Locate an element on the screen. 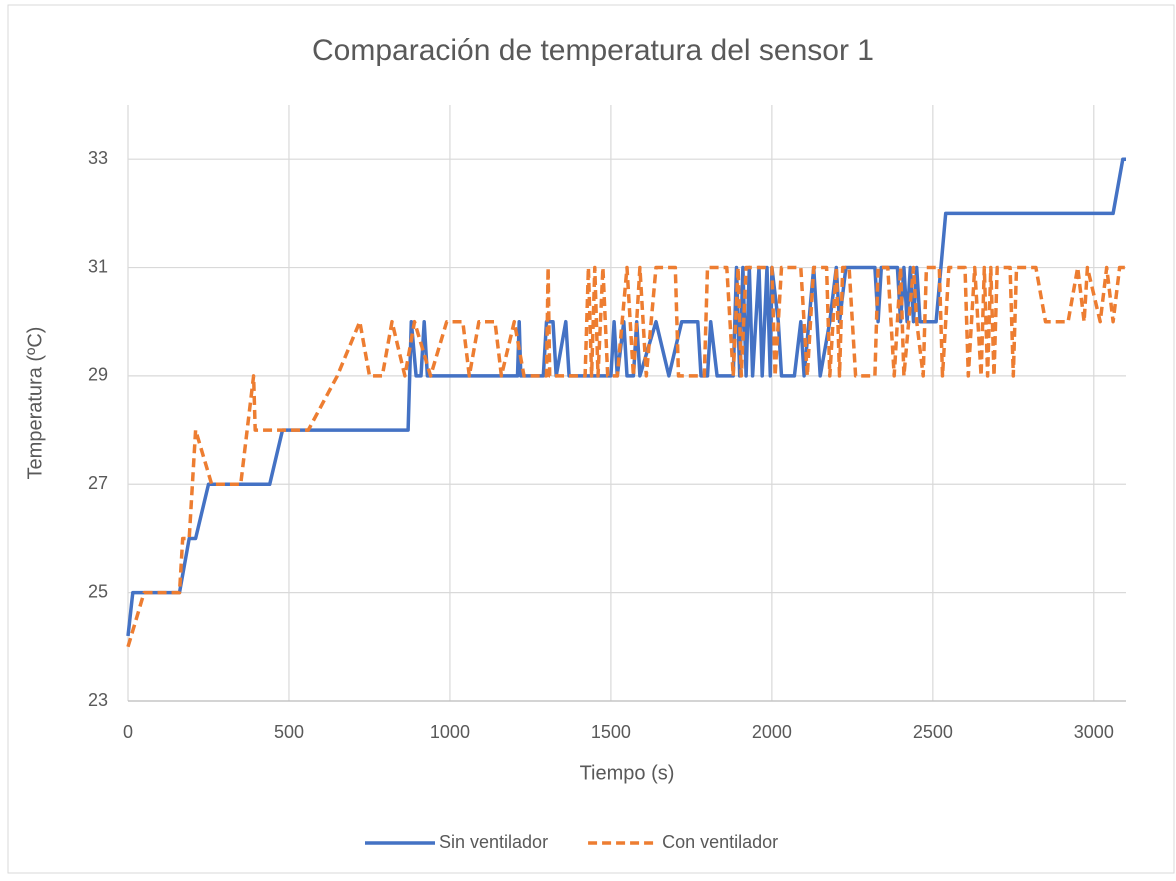 This screenshot has width=1176, height=881. y-tick-label: 33 is located at coordinates (98, 158).